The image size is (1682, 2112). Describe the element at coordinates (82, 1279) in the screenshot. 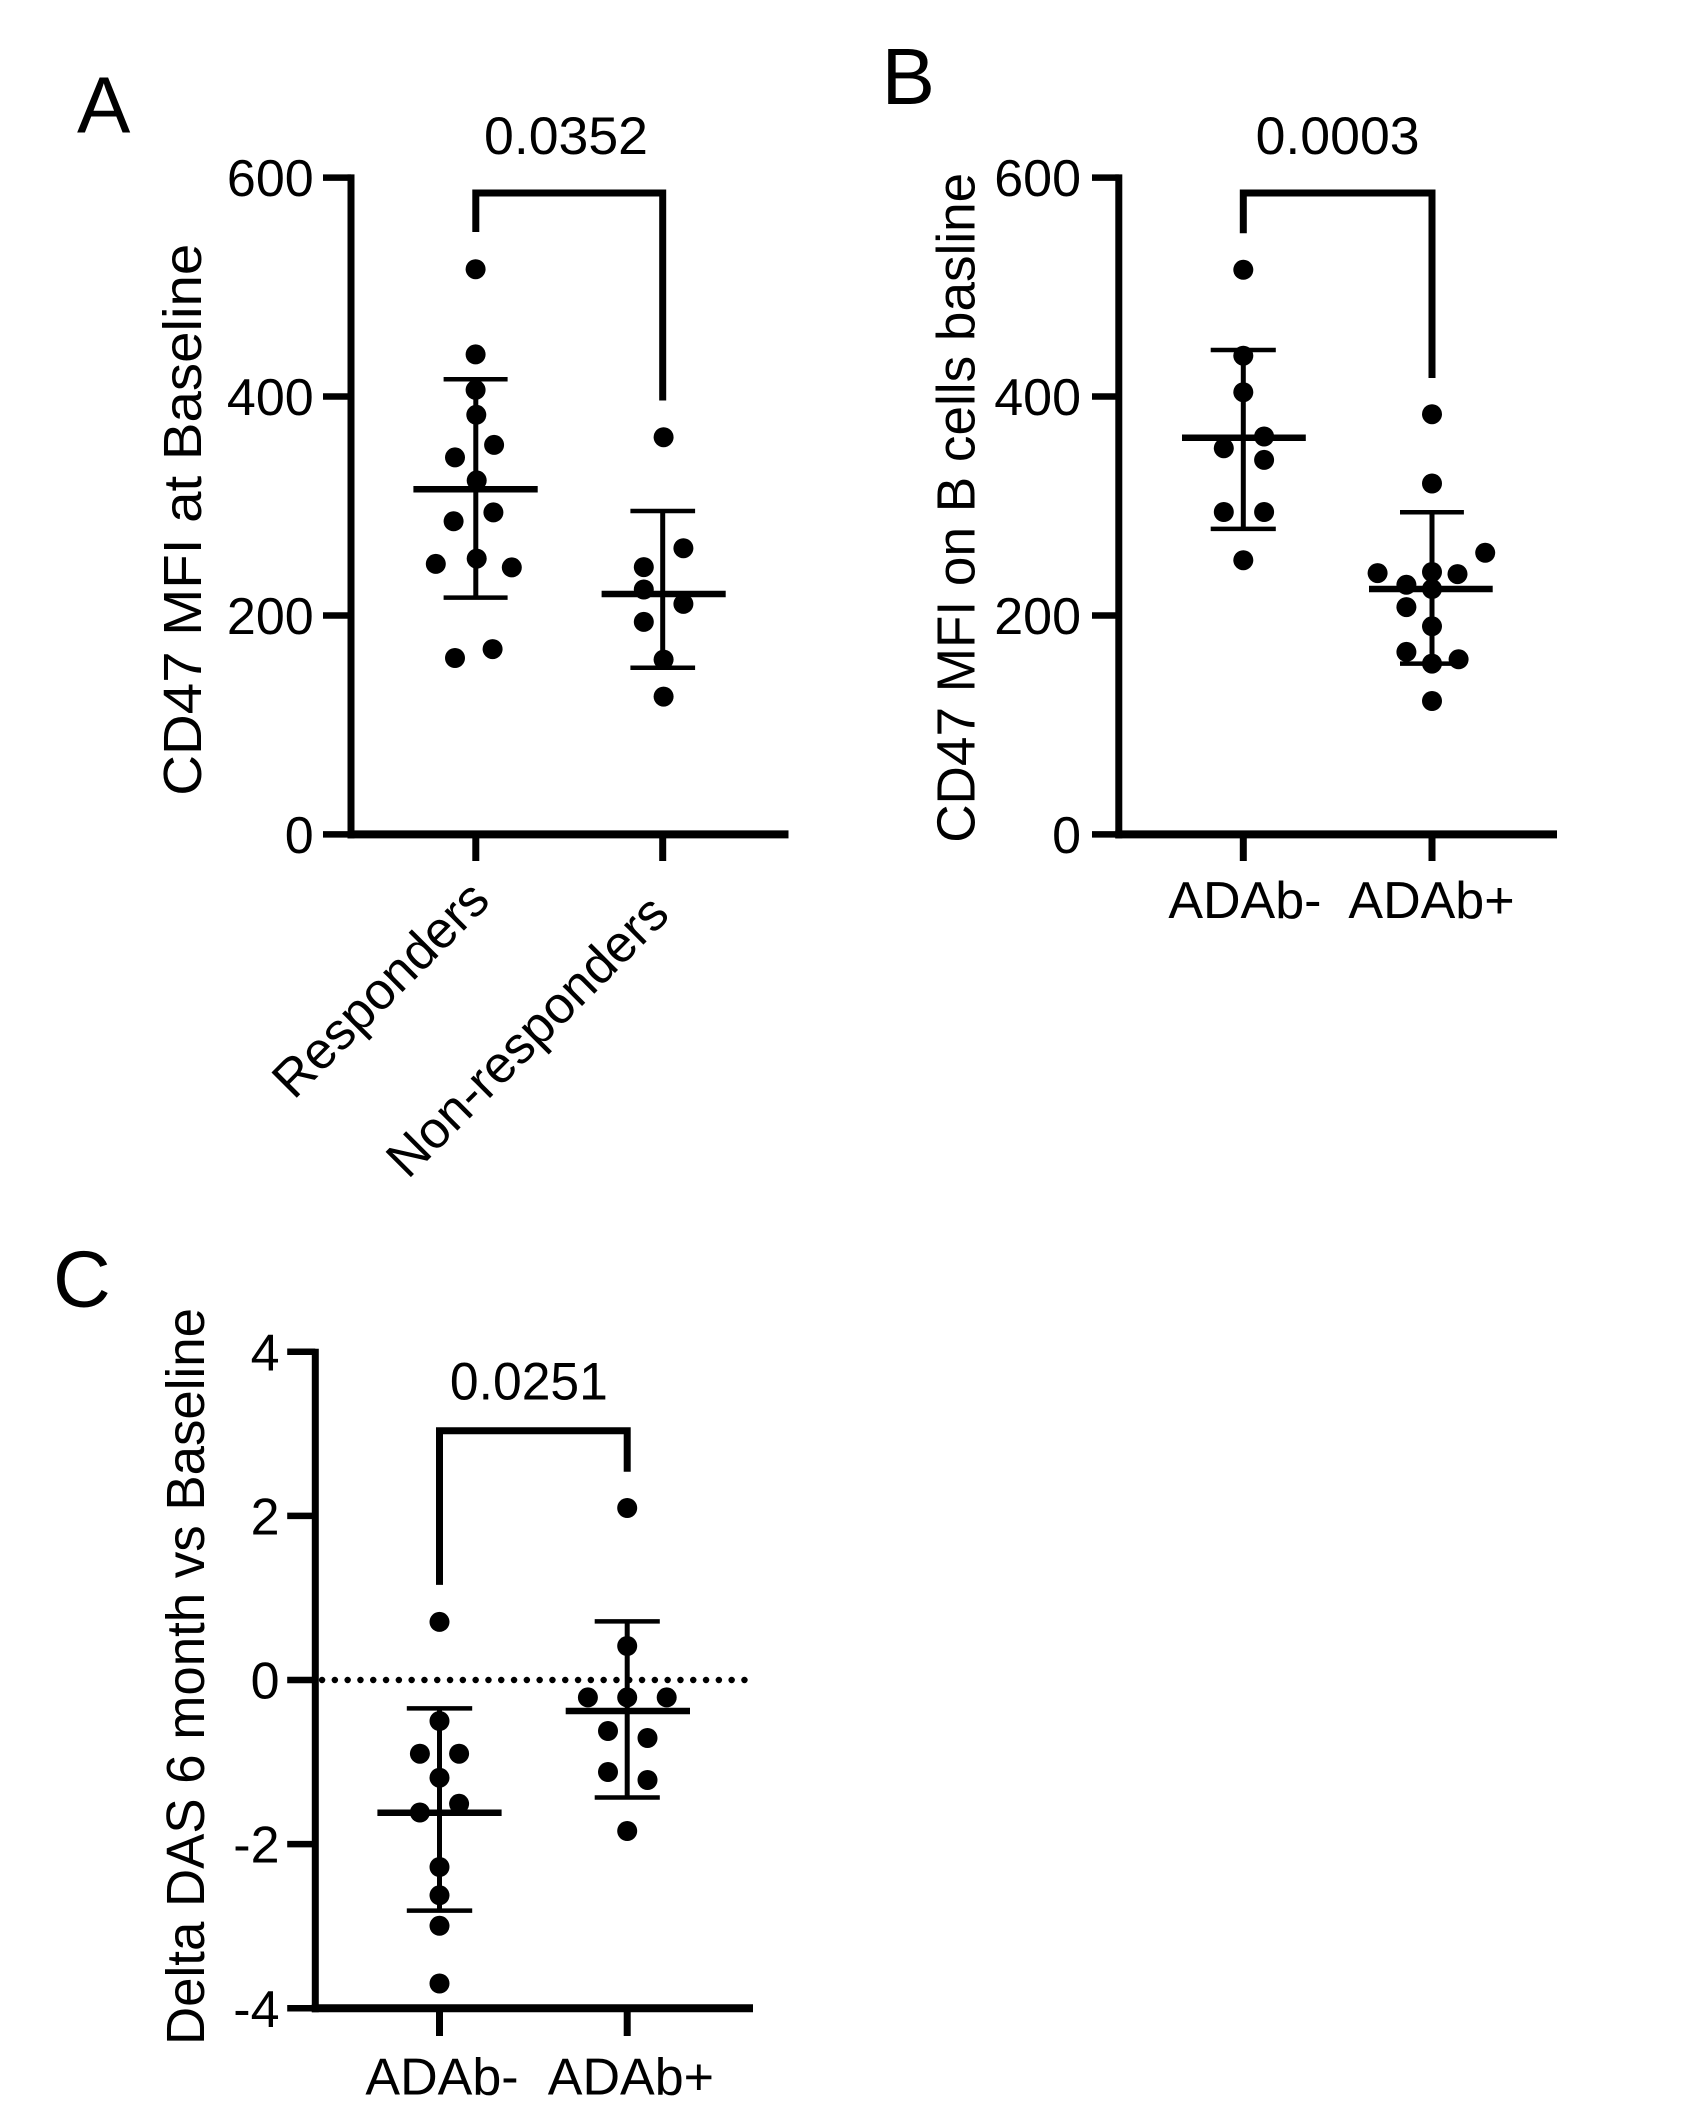

I see `svg-text: C` at that location.